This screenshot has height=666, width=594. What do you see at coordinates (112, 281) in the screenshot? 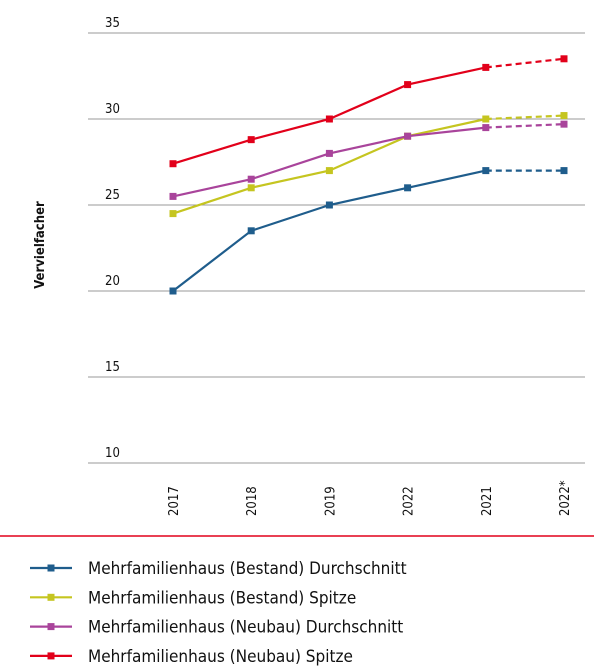
I see `y-tick-label: 20` at bounding box center [112, 281].